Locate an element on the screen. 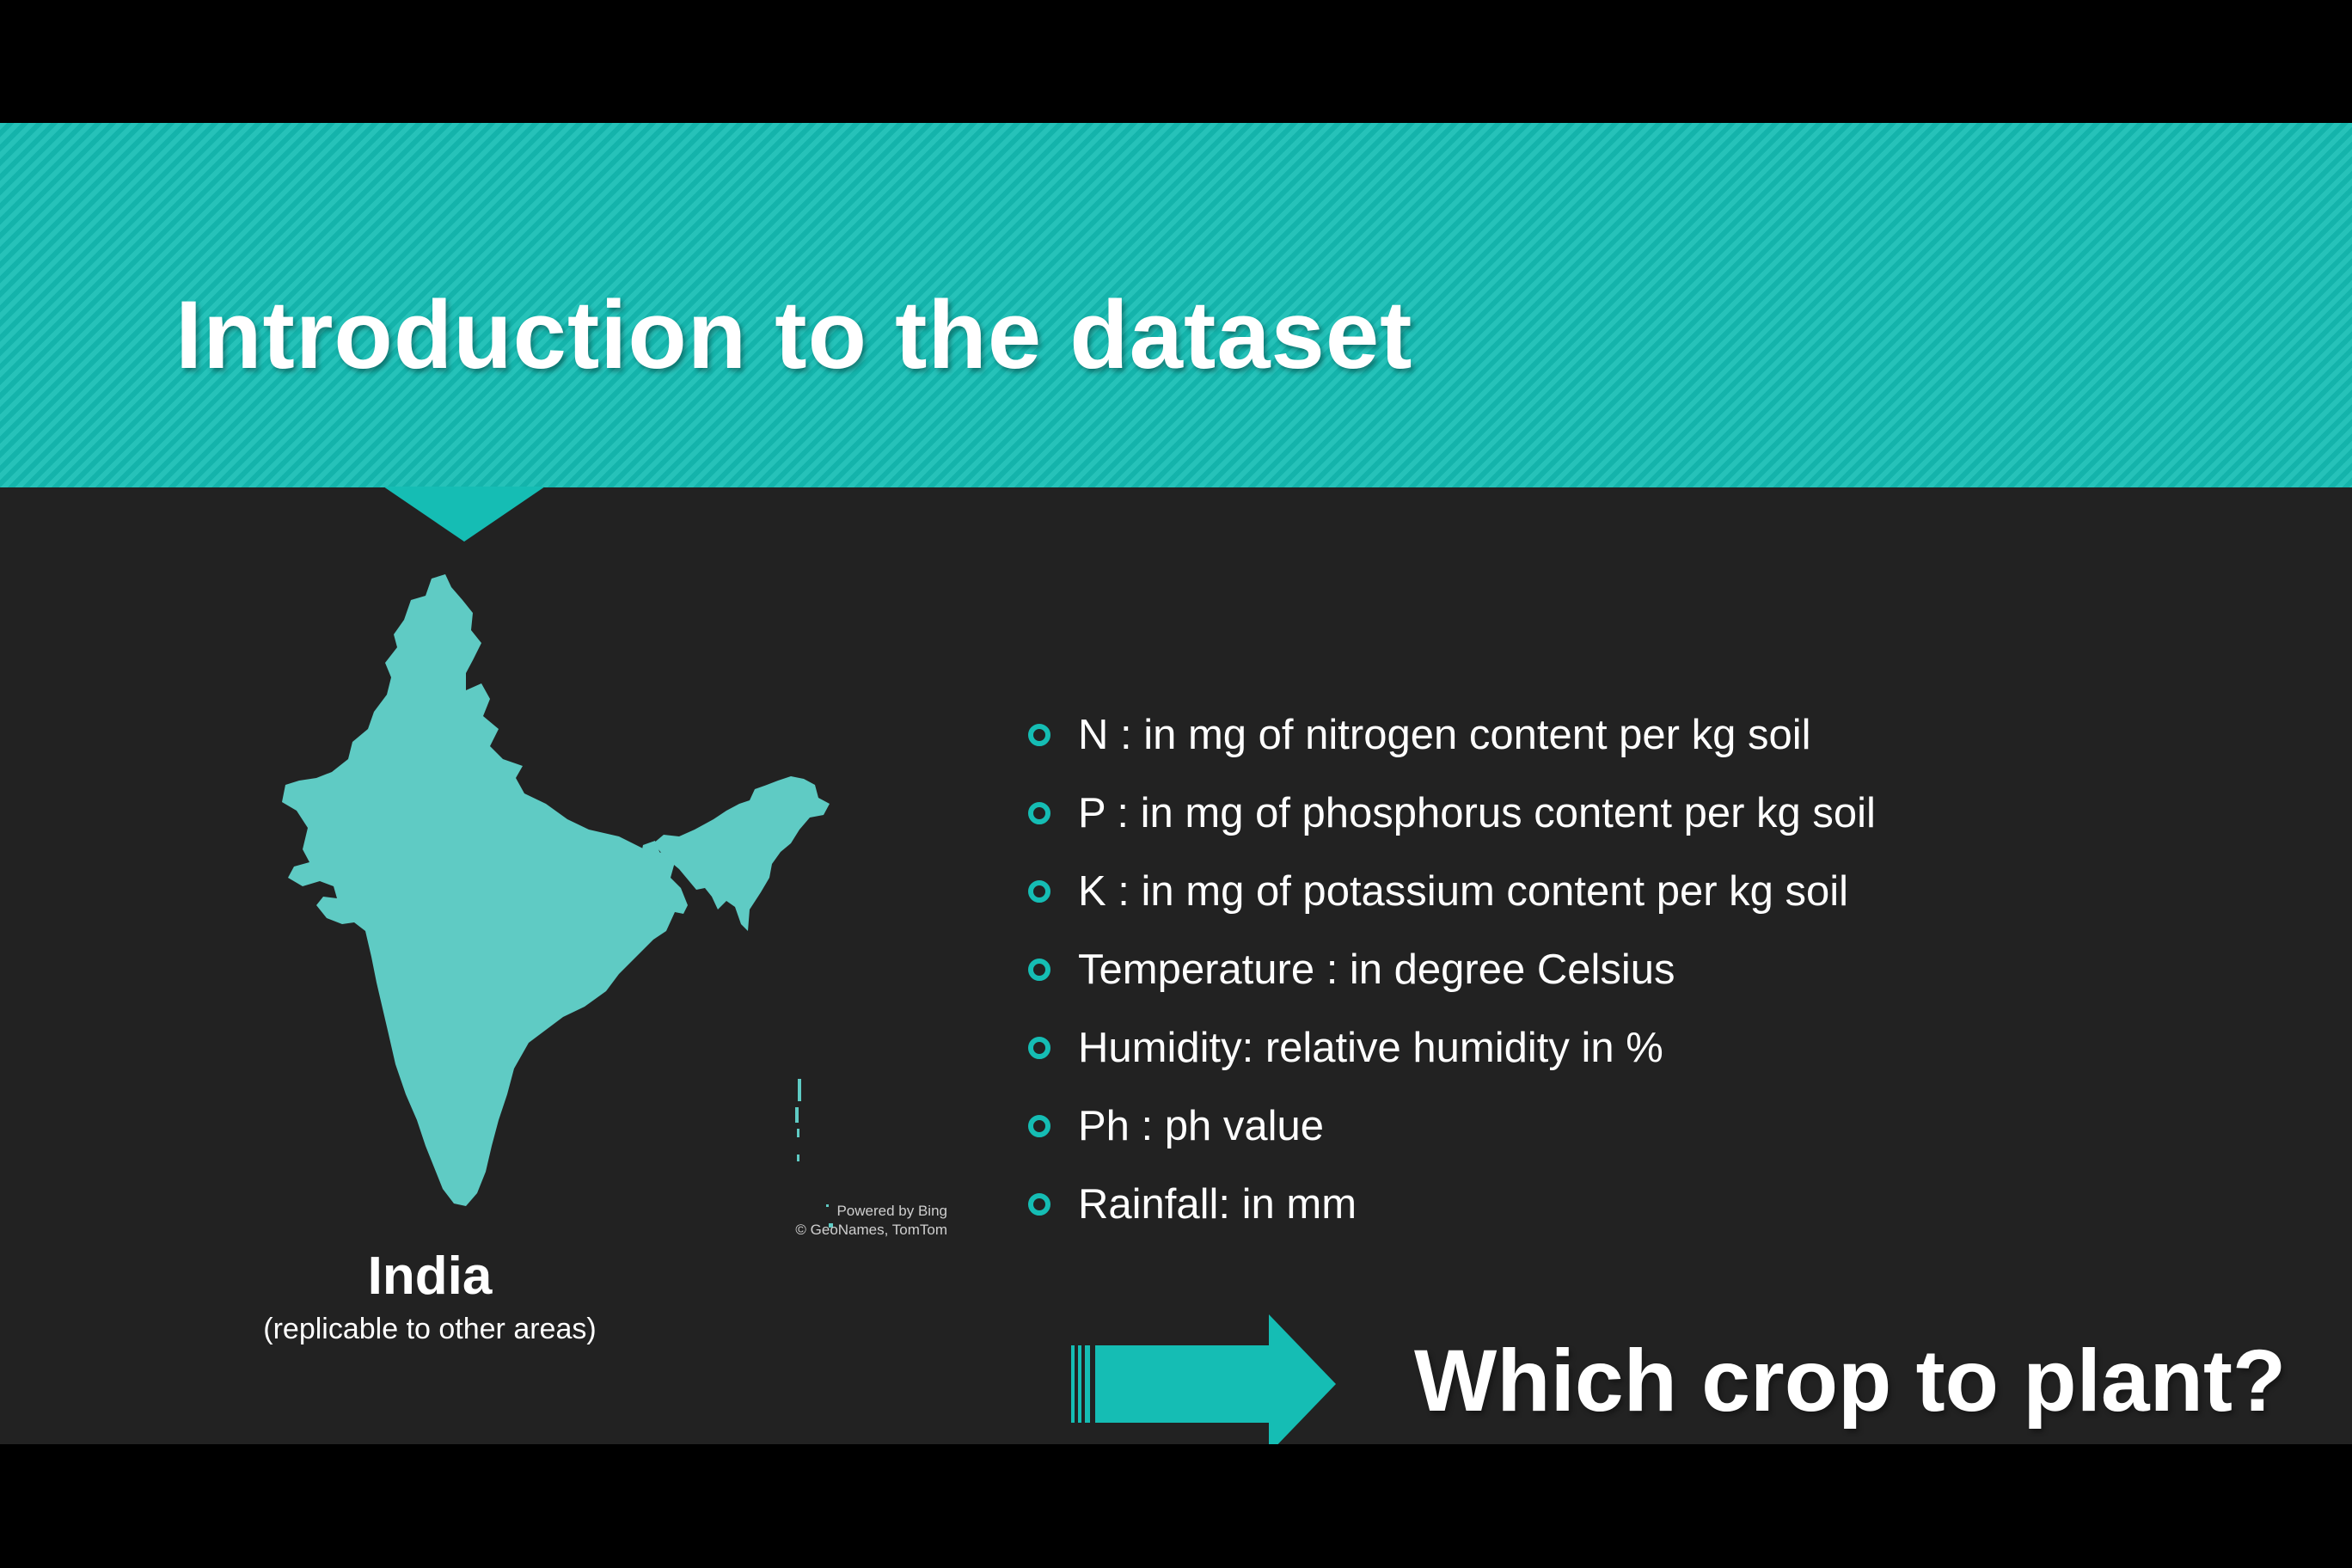 This screenshot has height=1568, width=2352. india-map is located at coordinates (567, 948).